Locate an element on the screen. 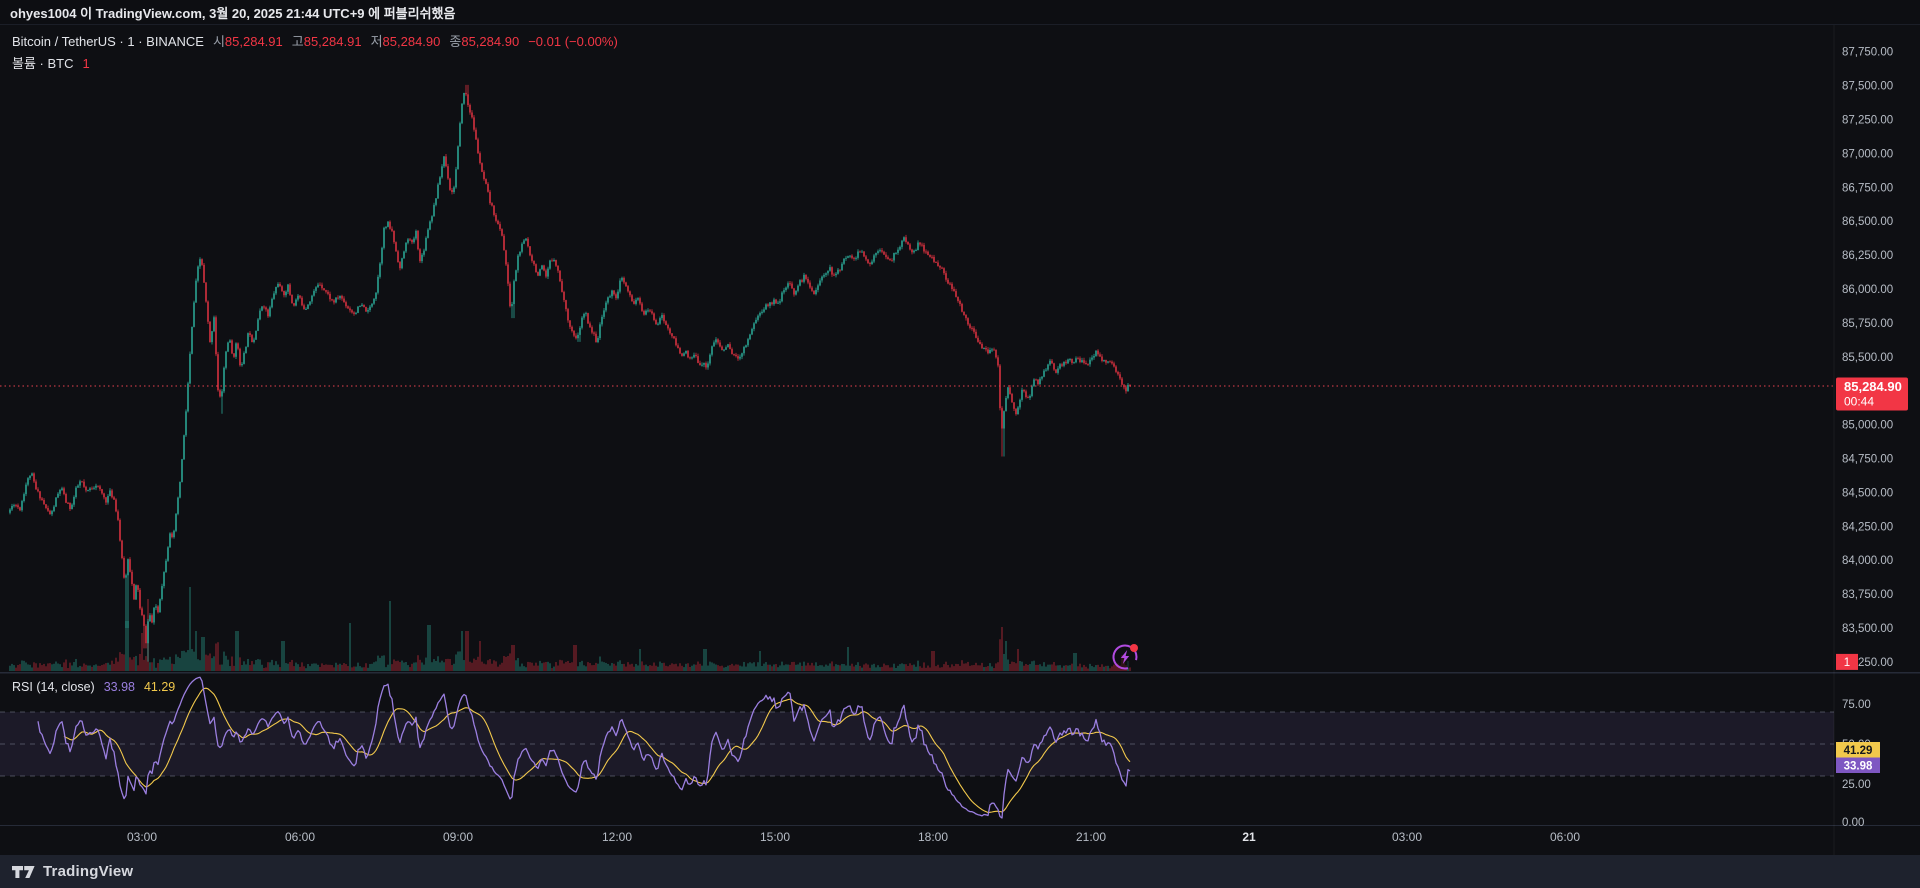  svg-text: 85,284.90 is located at coordinates (1873, 386).